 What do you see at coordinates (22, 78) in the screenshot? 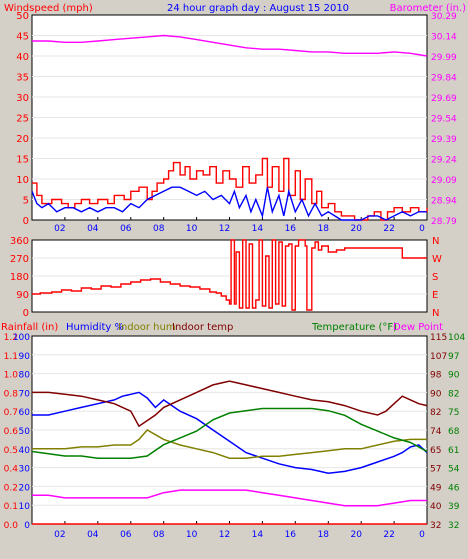
I see `windspeed-tick-label: 35` at bounding box center [22, 78].